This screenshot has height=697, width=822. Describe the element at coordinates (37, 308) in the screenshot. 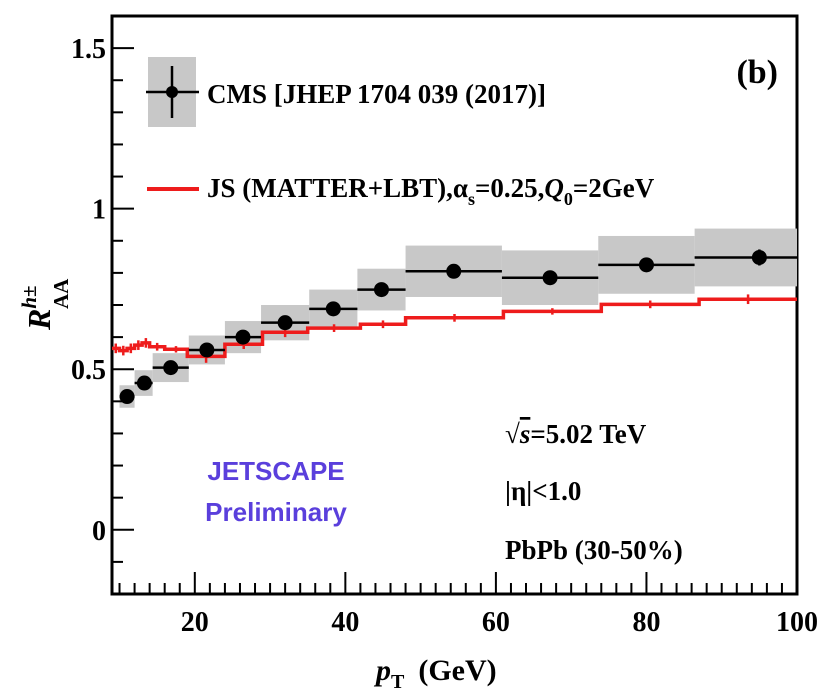

I see `svg-text: Rh±` at that location.